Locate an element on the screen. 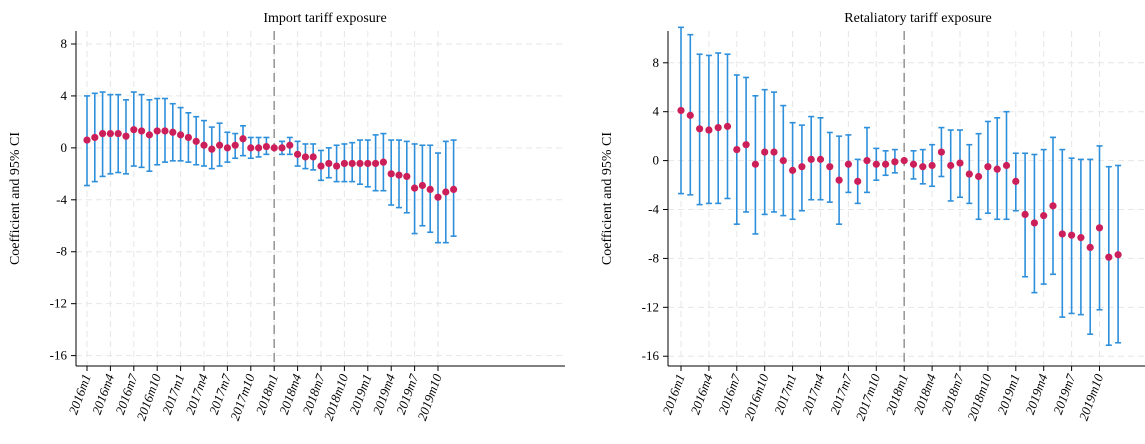  x-tick-label: 2016m4 is located at coordinates (701, 393).